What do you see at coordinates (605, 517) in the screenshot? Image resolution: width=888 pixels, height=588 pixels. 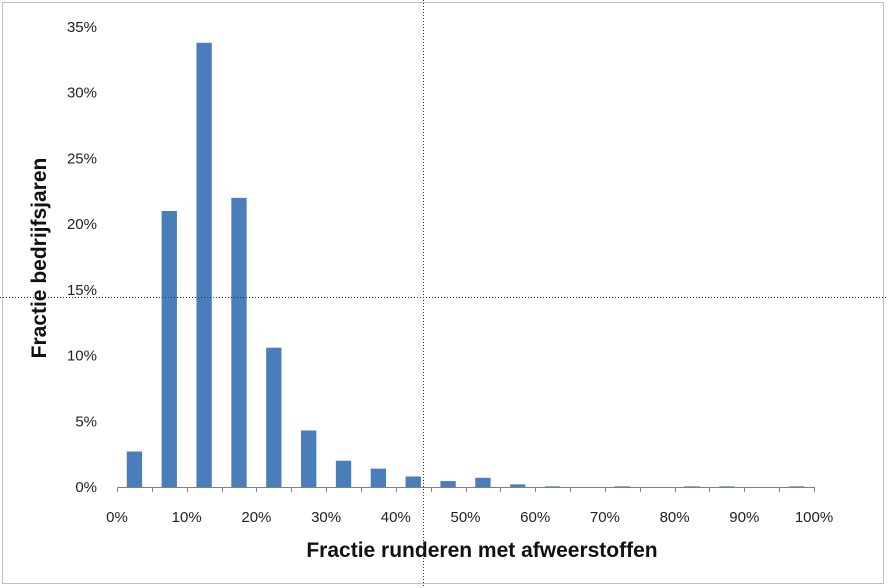 I see `x-tick-label: 70%` at bounding box center [605, 517].